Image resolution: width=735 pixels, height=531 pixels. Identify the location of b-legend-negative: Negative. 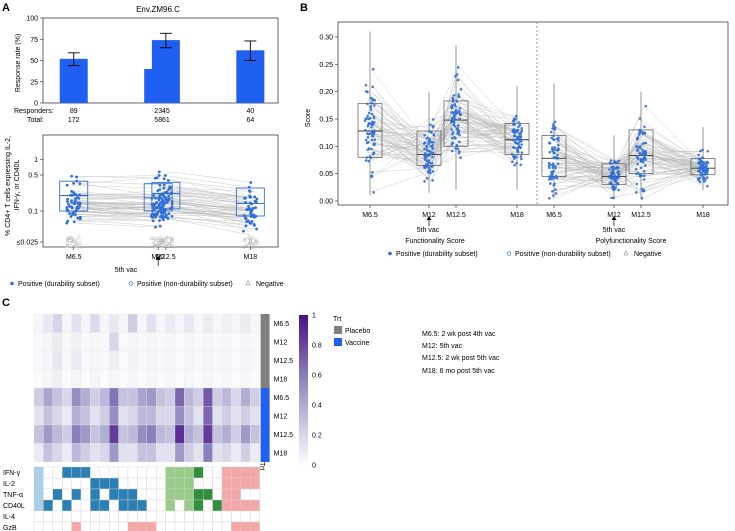
(648, 254).